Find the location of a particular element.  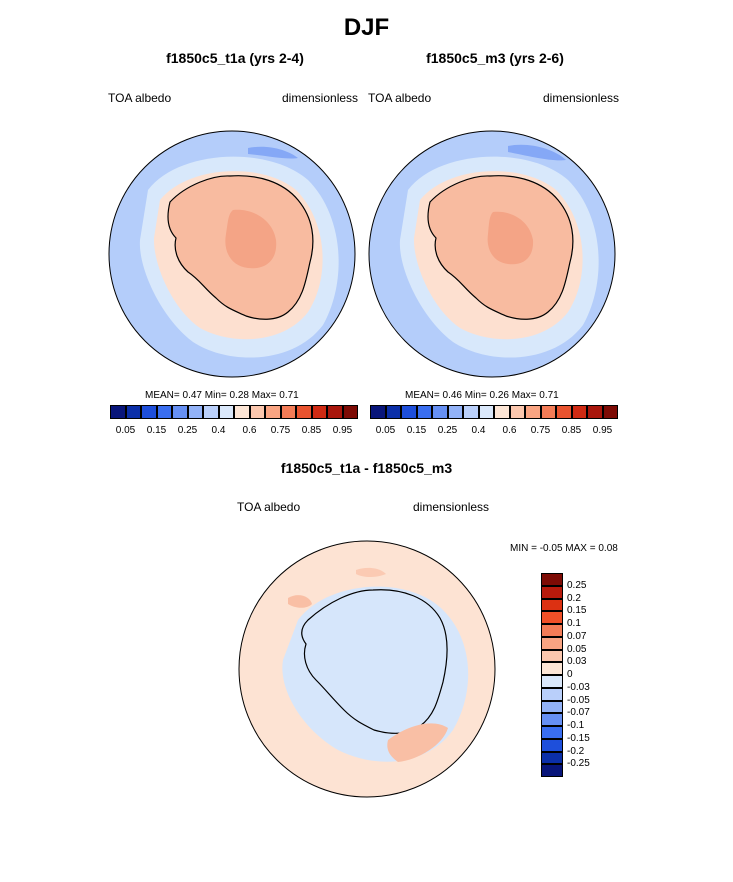

stat-mean-value: 0.46 is located at coordinates (452, 395).